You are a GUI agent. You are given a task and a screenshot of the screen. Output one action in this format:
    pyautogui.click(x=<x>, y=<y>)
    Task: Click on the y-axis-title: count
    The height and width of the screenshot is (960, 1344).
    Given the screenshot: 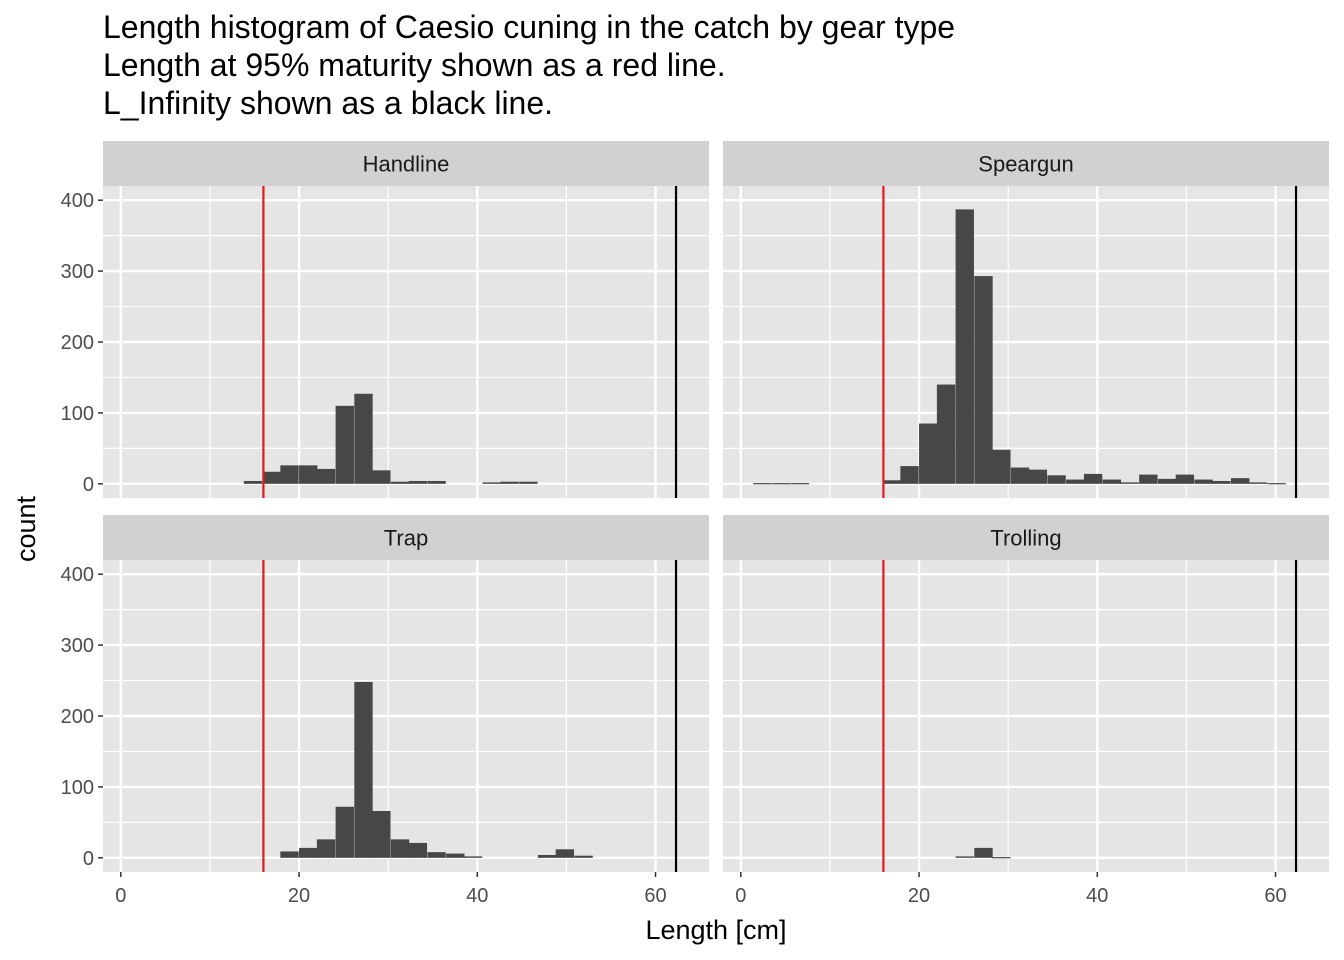 What is the action you would take?
    pyautogui.click(x=26, y=528)
    